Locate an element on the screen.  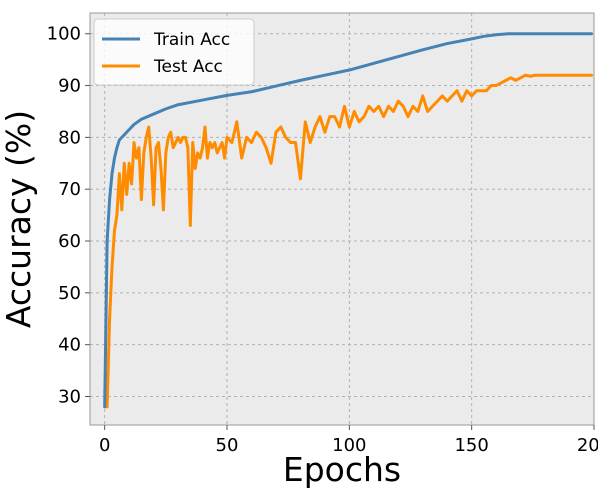
y-axis-label: Accuracy (%) is located at coordinates (19, 219).